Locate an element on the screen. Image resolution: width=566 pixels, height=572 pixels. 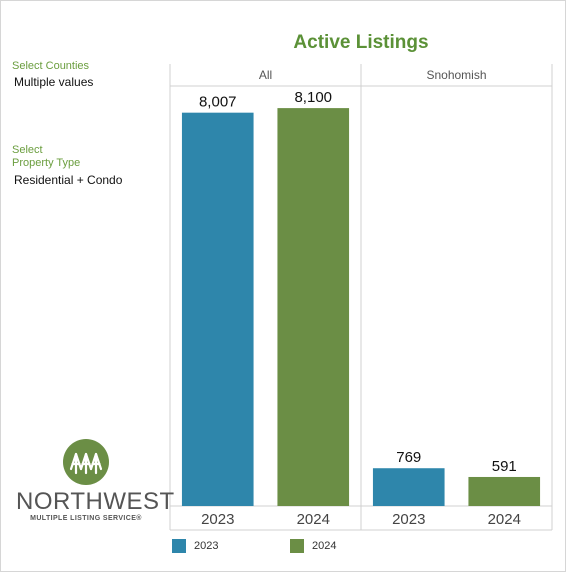
logo-subtitle: MULTIPLE LISTING SERVICE® is located at coordinates (86, 518).